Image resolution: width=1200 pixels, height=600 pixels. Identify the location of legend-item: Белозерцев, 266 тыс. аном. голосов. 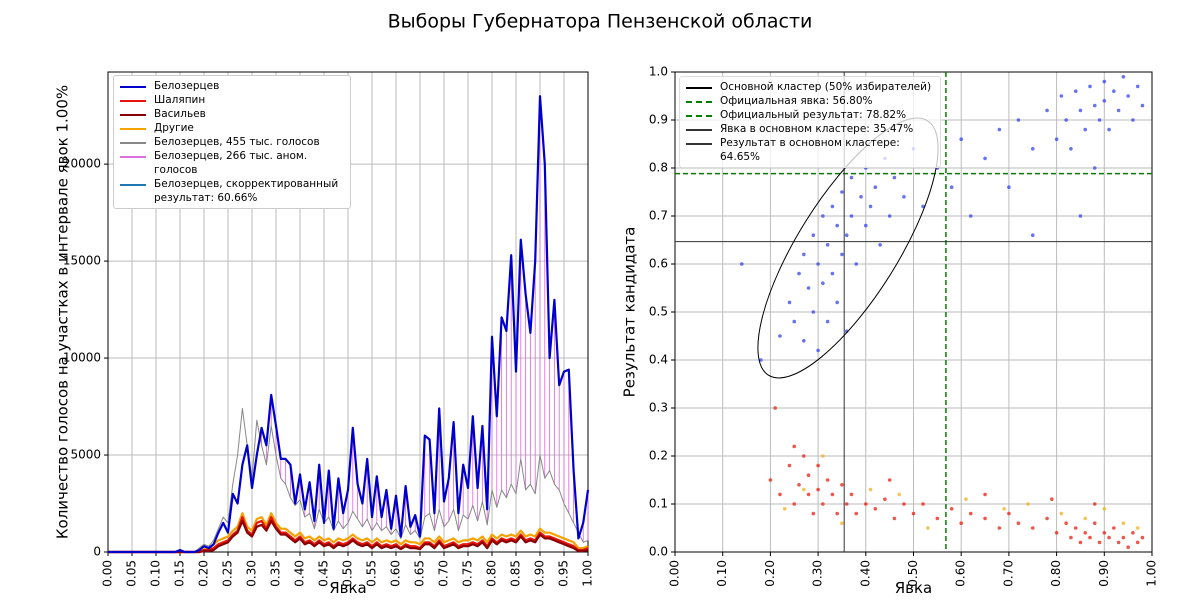
(232, 163).